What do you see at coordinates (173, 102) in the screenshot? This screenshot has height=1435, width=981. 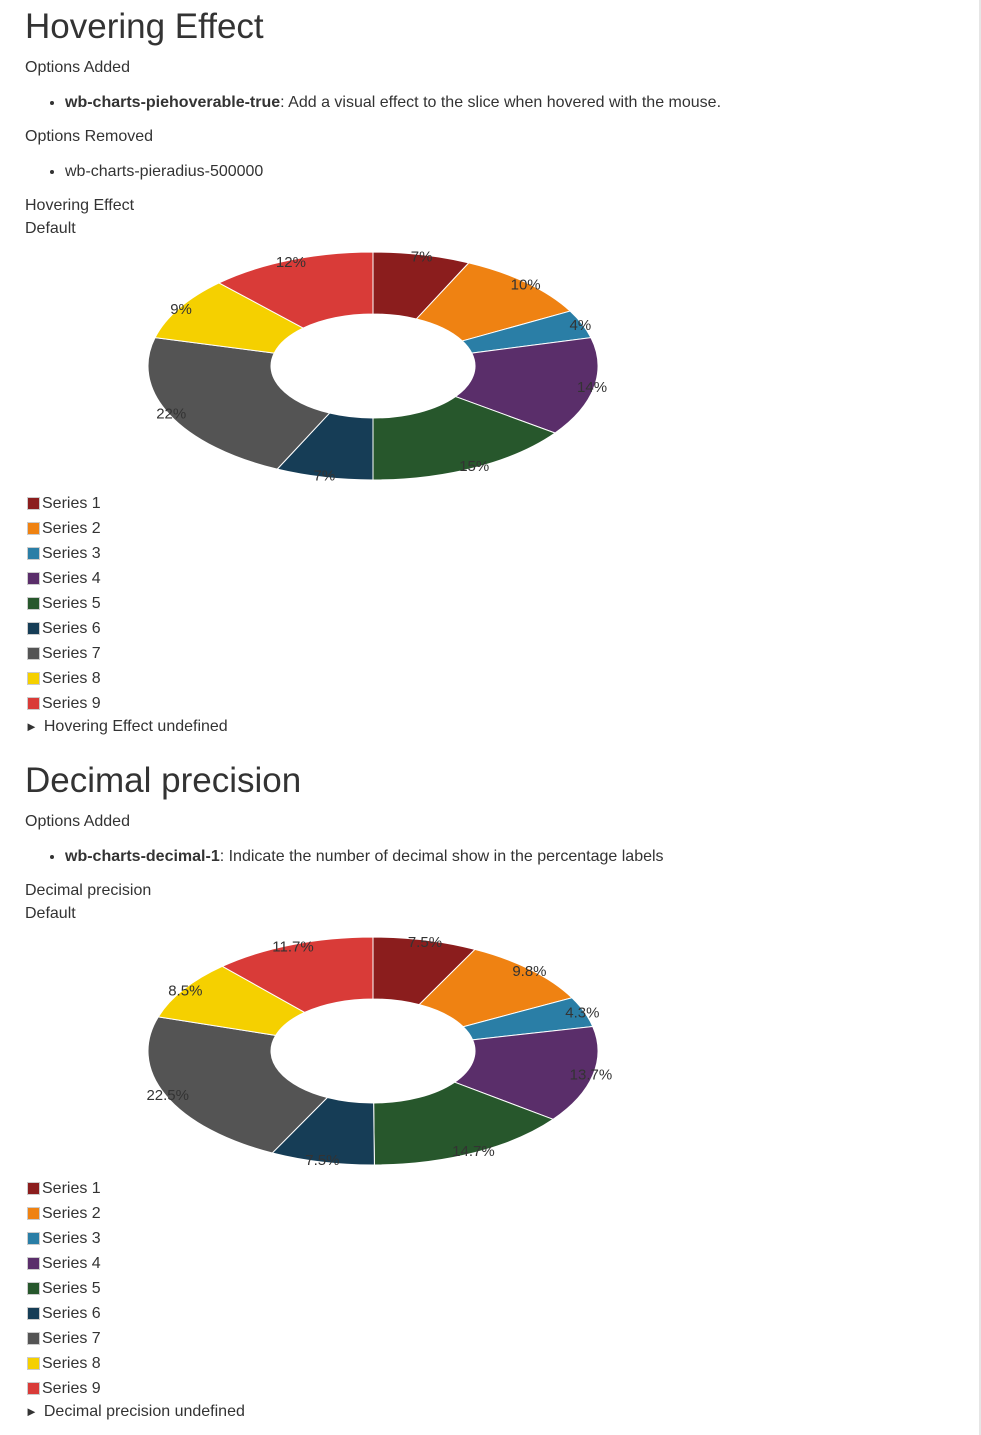 I see `option-code: wb-charts-piehoverable-true` at bounding box center [173, 102].